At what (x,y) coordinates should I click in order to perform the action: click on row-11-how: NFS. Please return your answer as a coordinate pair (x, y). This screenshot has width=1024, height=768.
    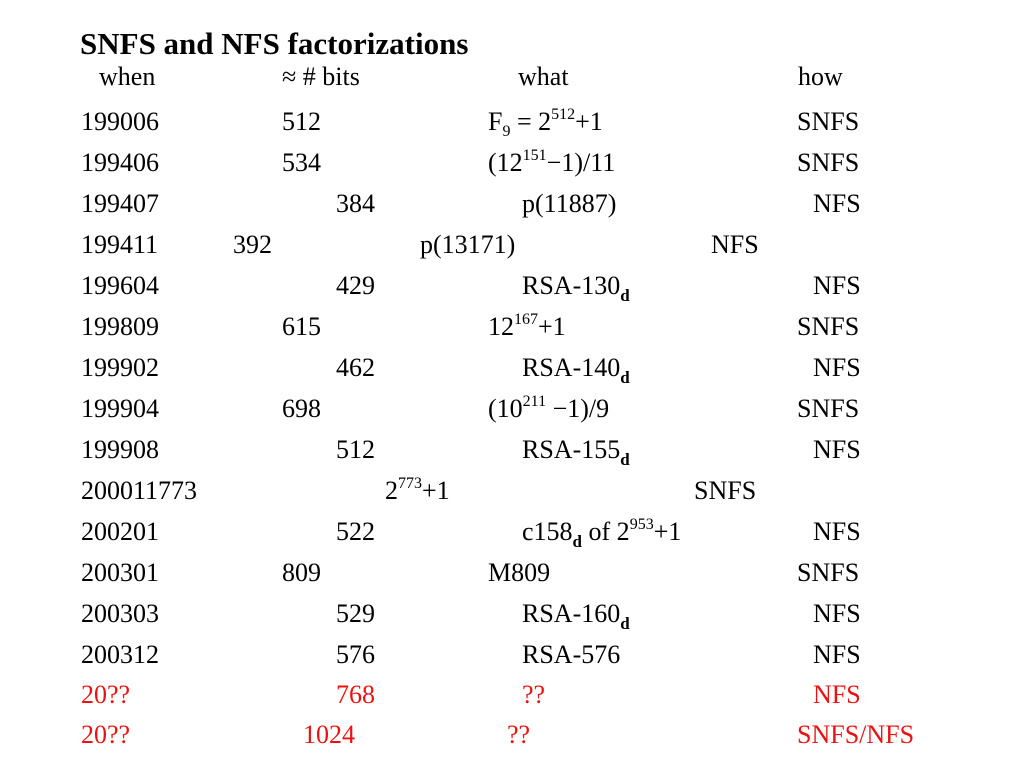
    Looking at the image, I should click on (837, 531).